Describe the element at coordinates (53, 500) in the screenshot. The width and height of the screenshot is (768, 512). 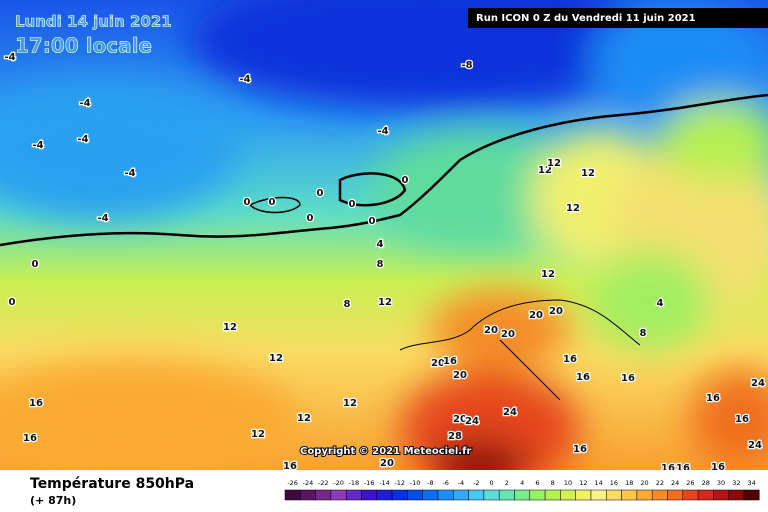
I see `lead-time: (+ 87h)` at that location.